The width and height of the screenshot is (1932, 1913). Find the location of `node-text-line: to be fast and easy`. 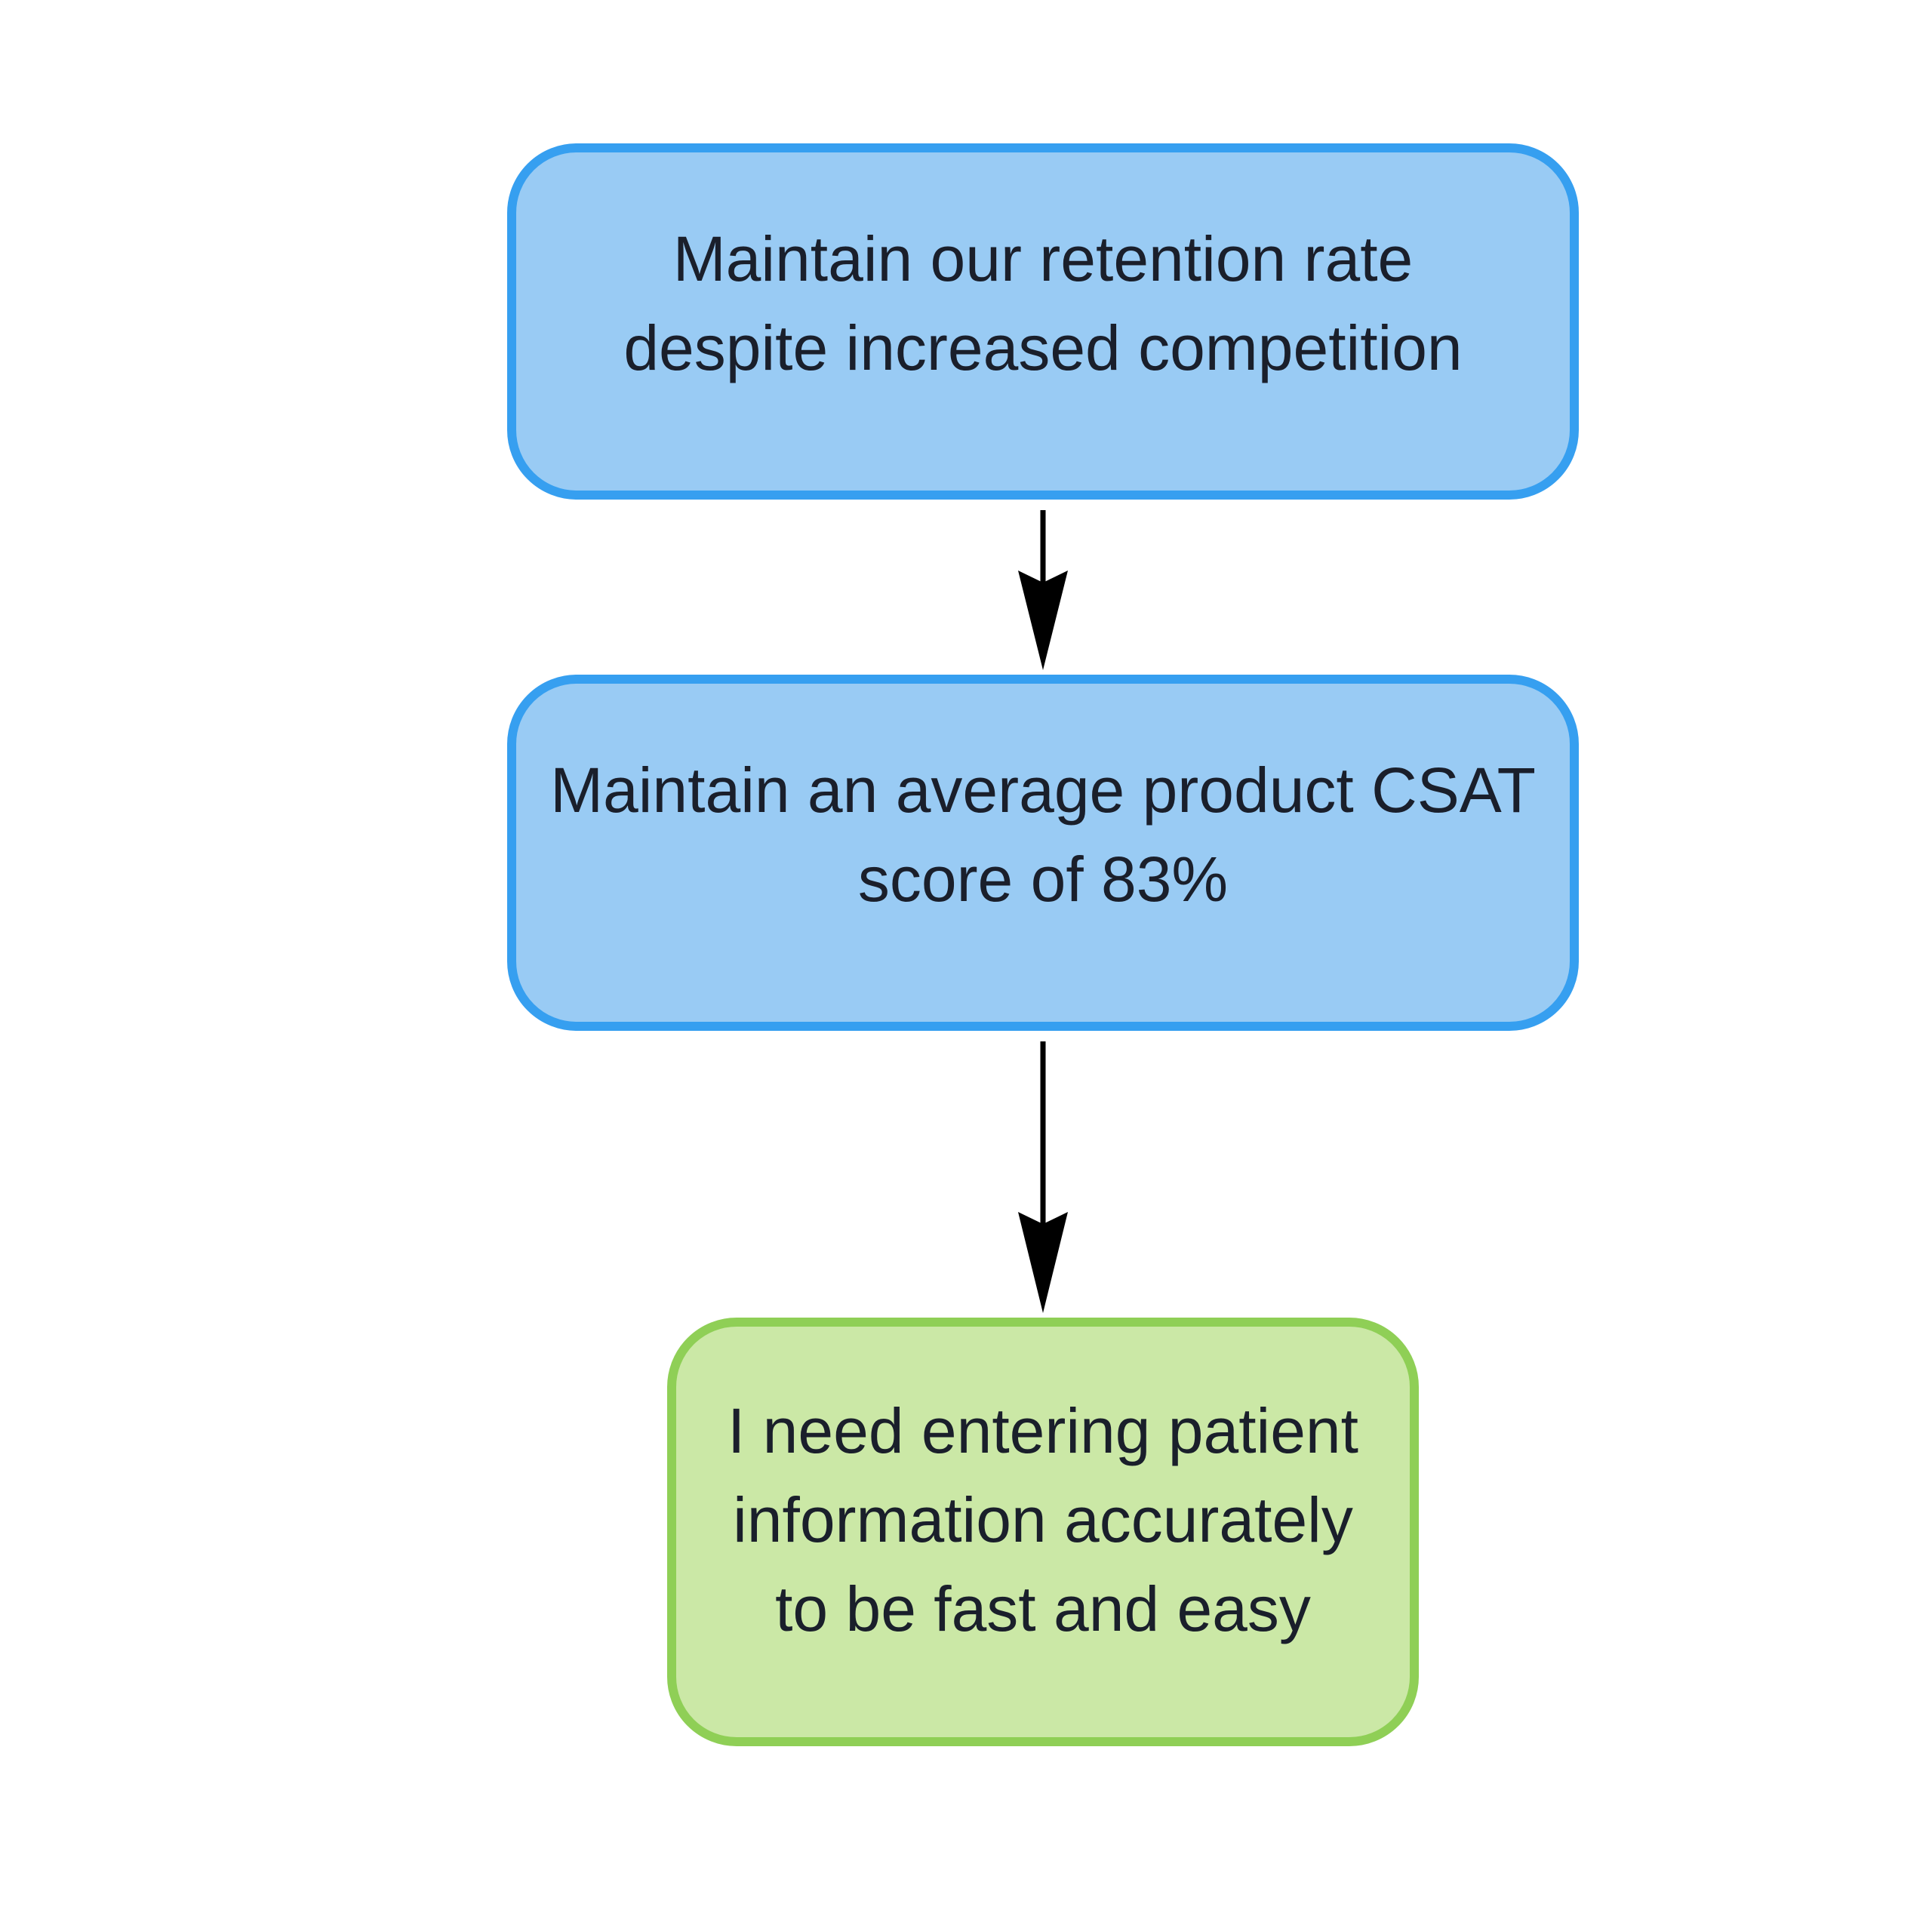

node-text-line: to be fast and easy is located at coordinates (1043, 1608).